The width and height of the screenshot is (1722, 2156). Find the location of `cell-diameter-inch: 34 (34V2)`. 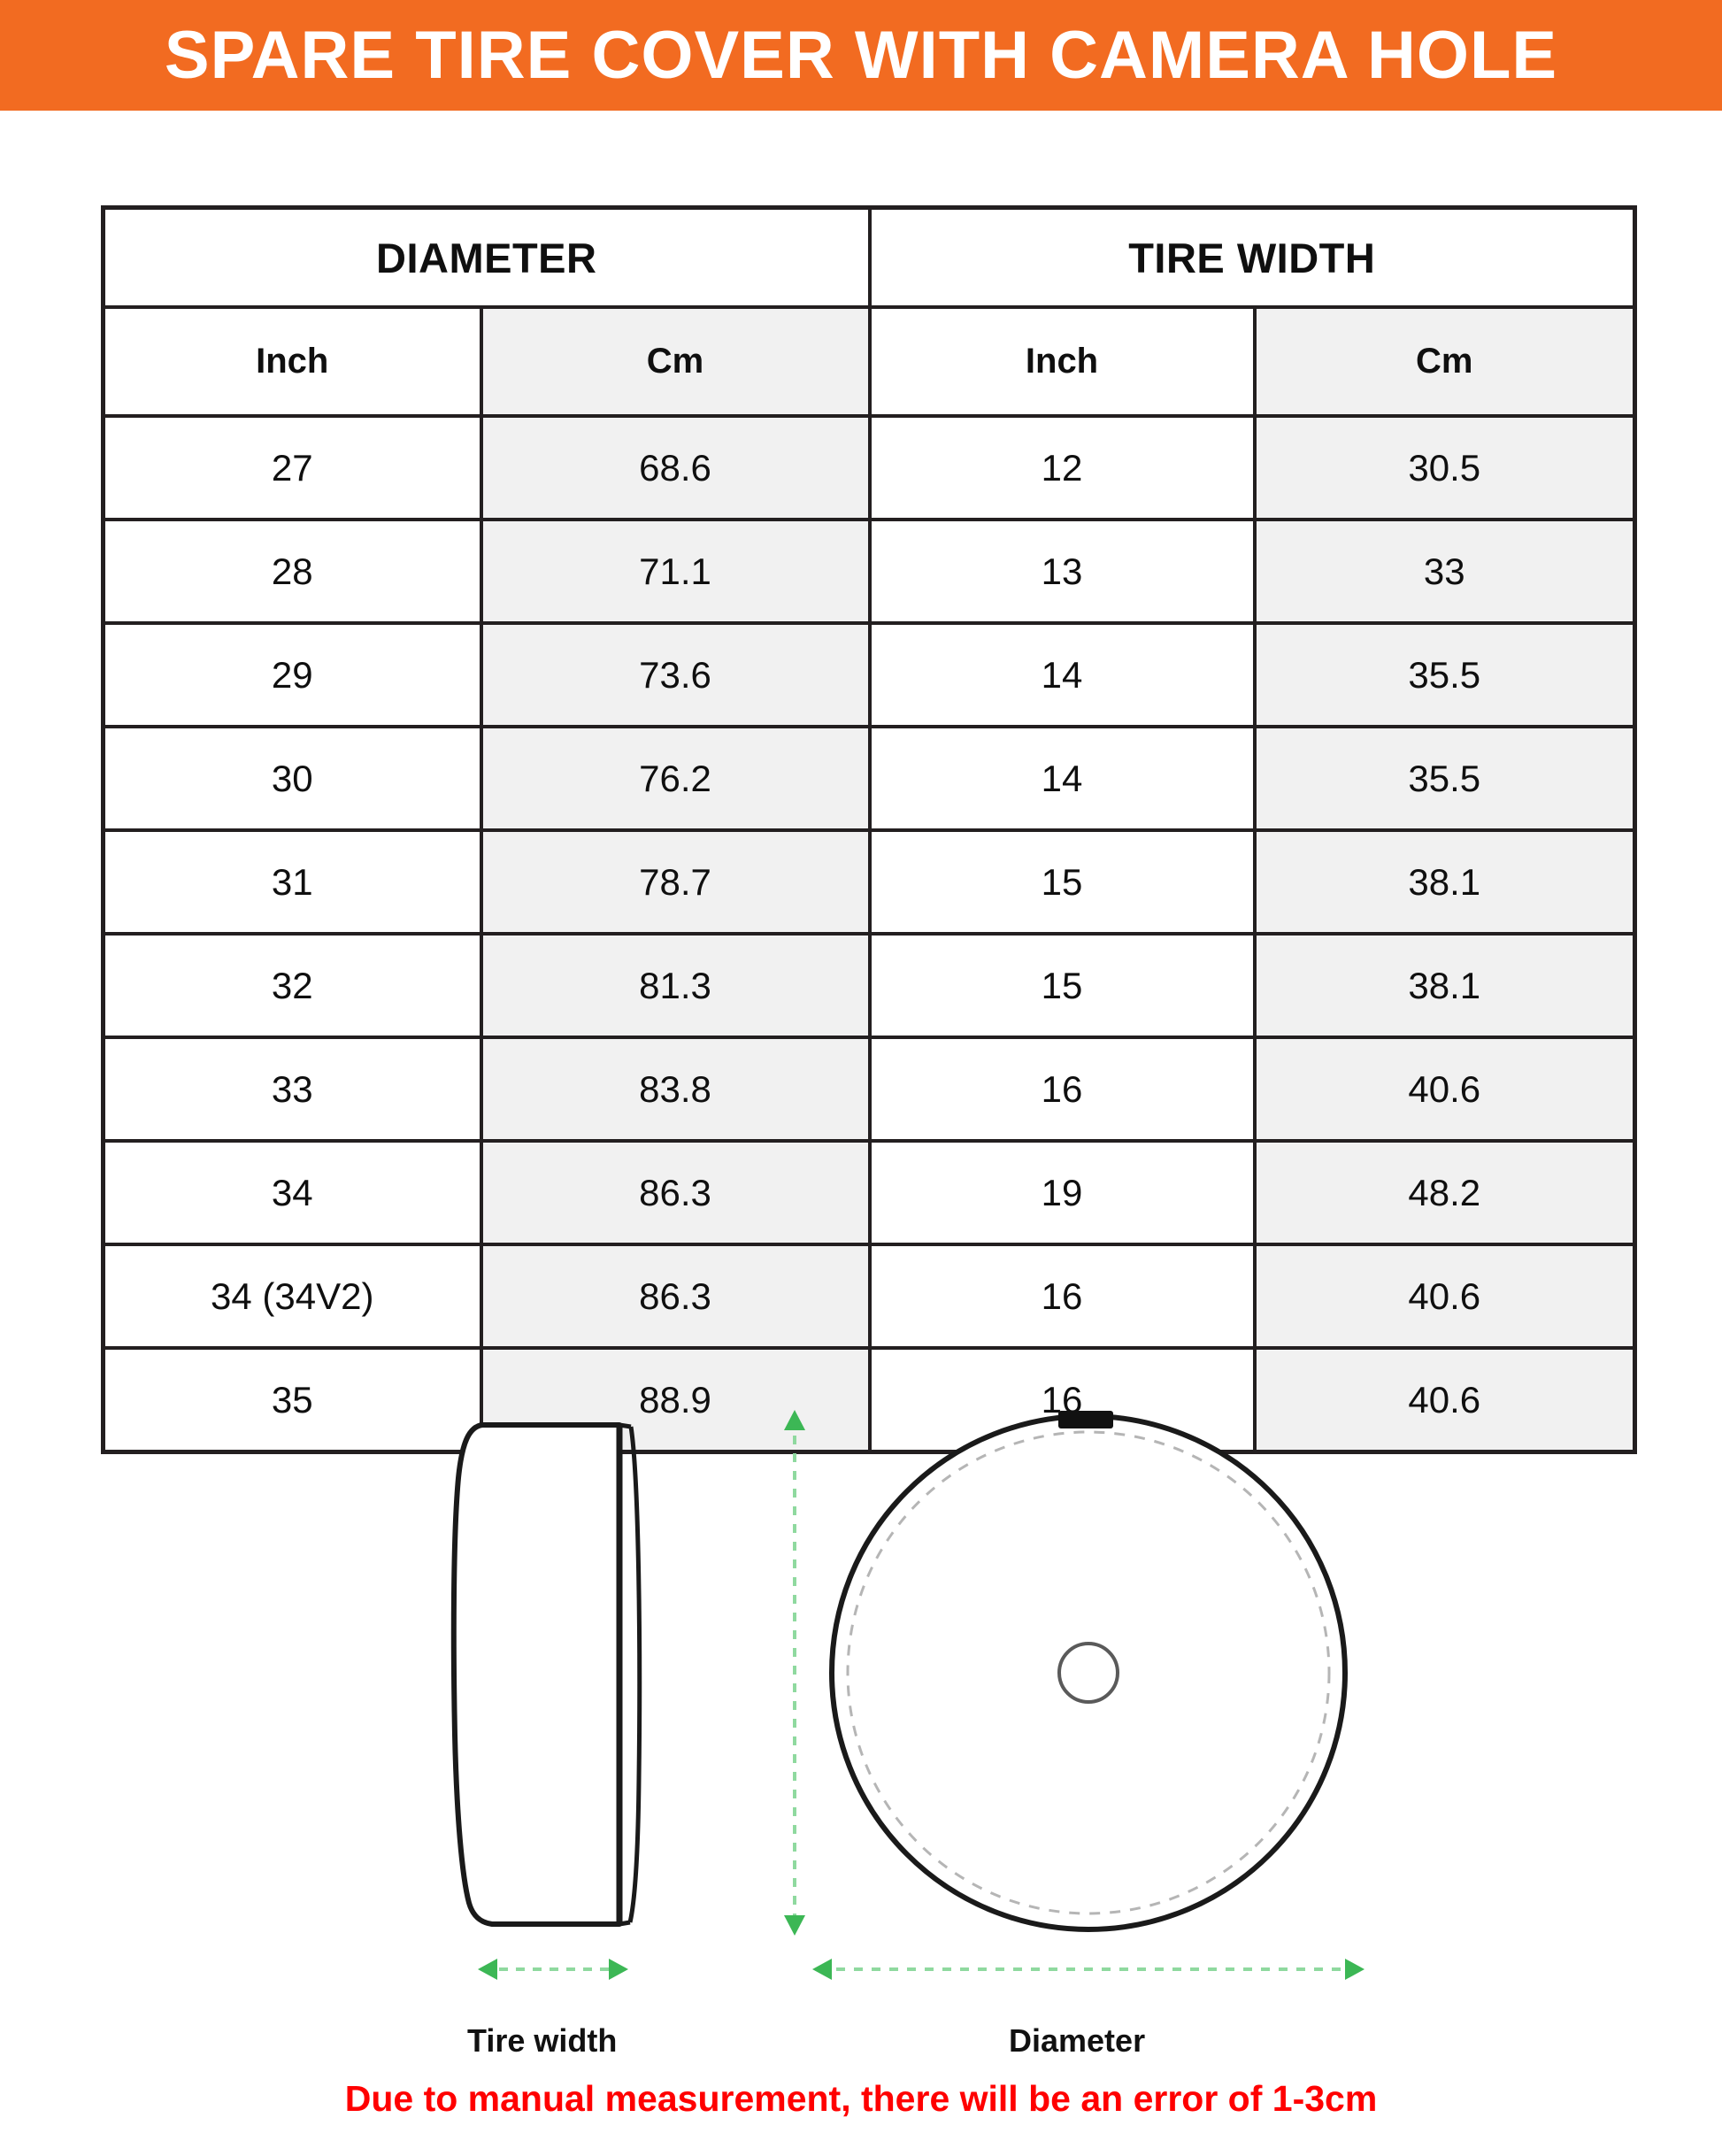

cell-diameter-inch: 34 (34V2) is located at coordinates (292, 1296).